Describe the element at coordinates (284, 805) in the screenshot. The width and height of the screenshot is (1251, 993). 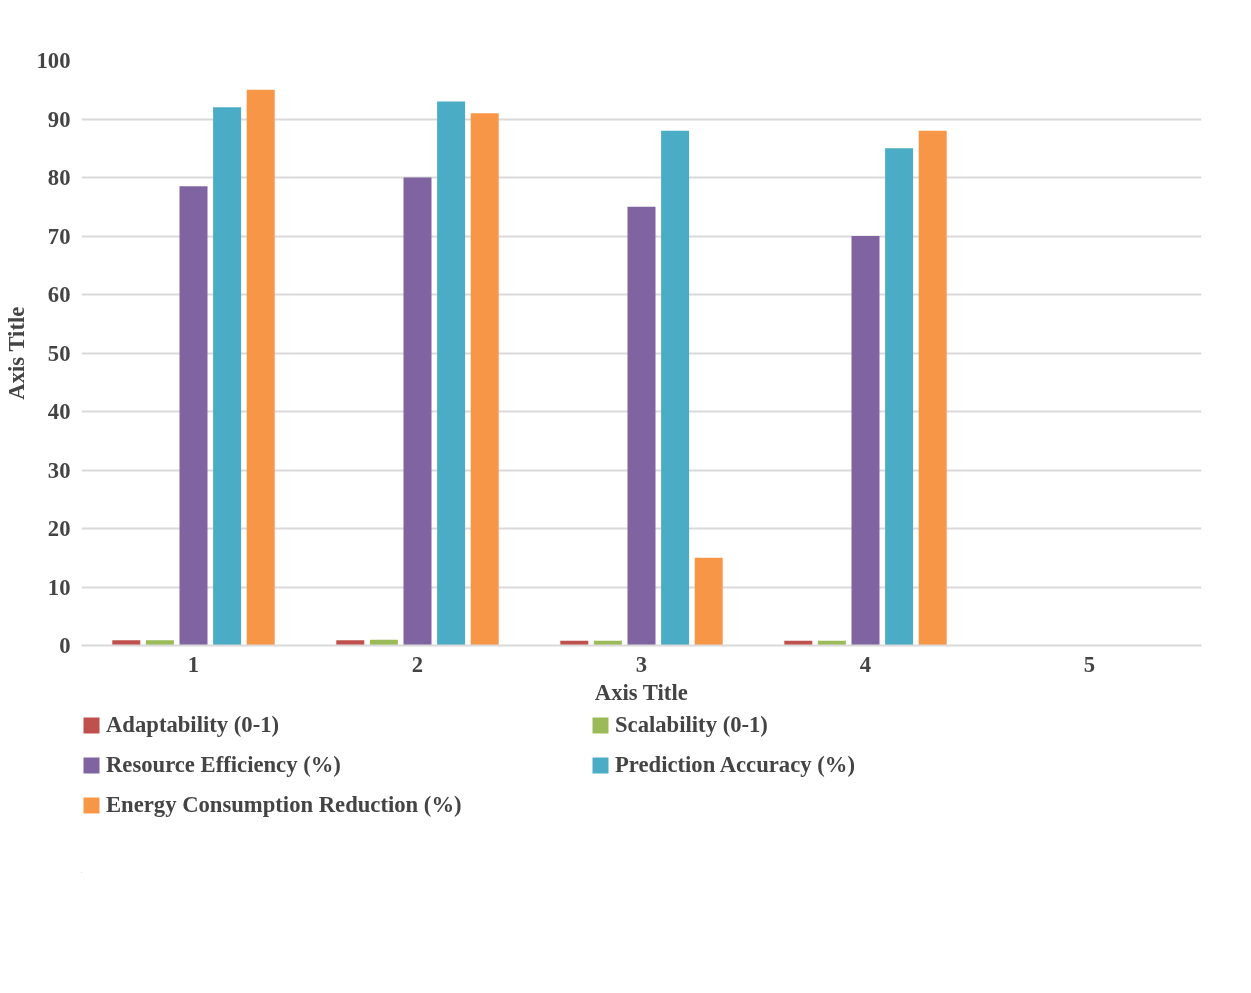
I see `legend-label: Energy Consumption Reduction (%)` at that location.